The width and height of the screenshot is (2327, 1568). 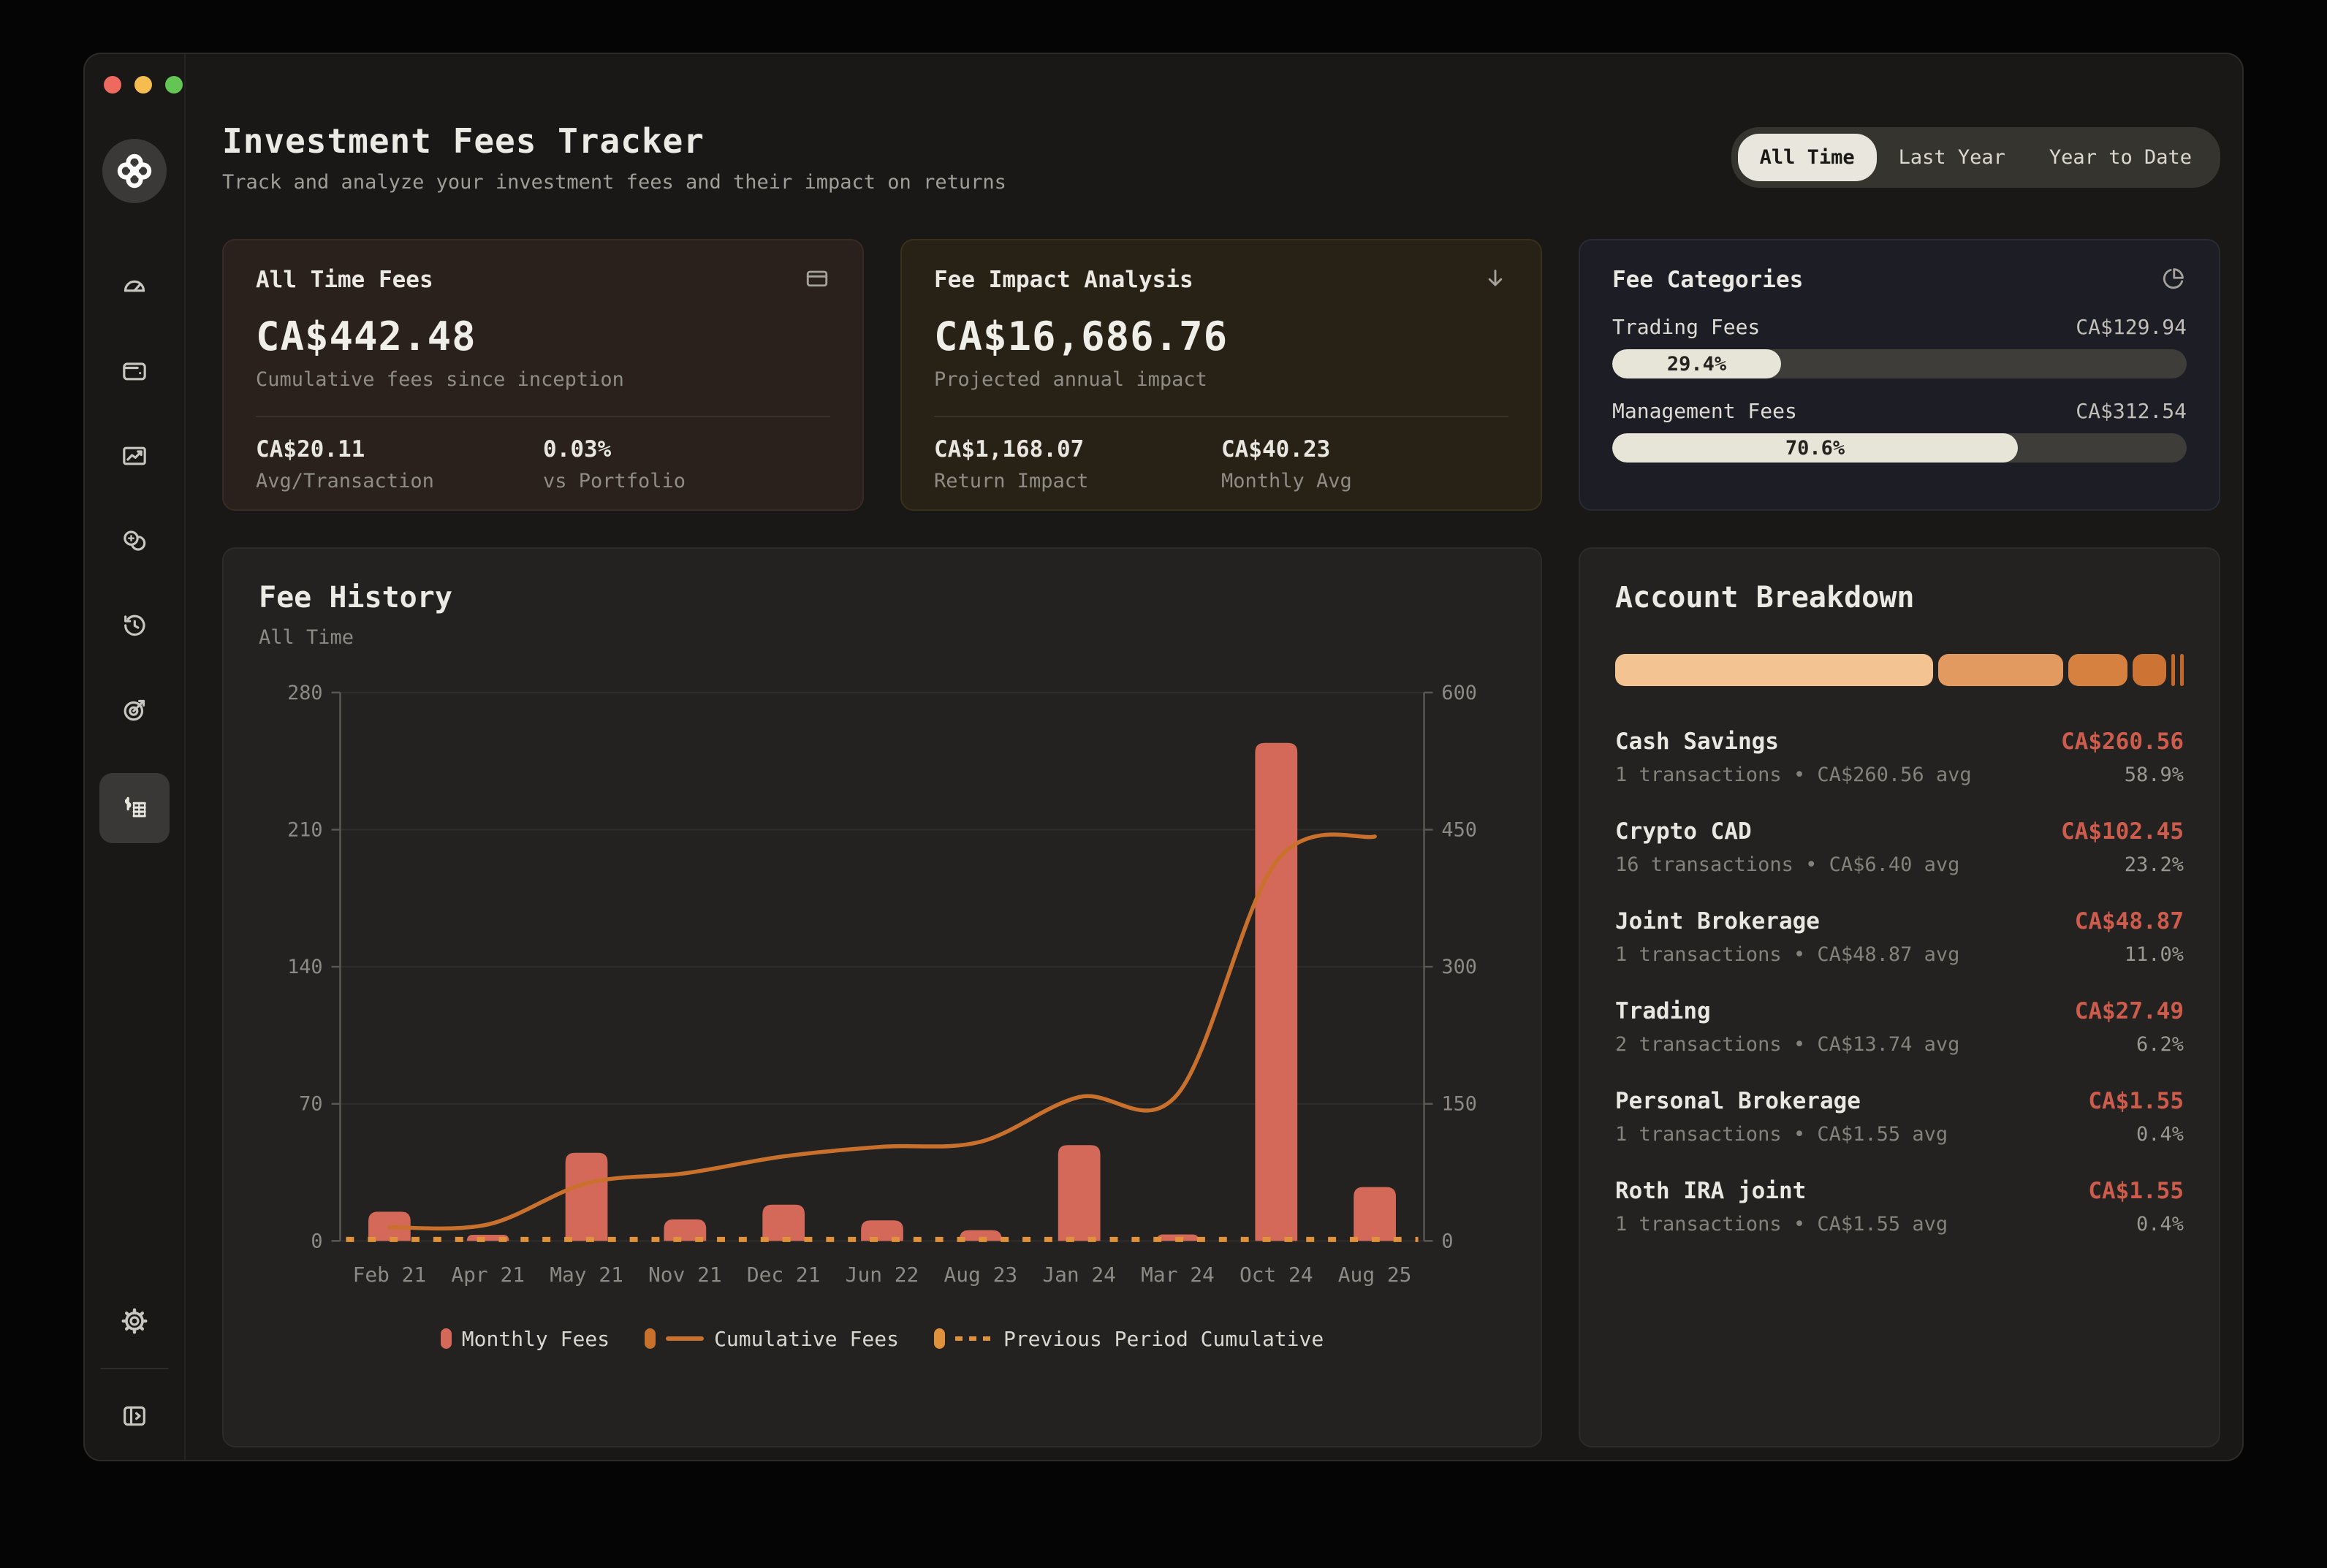 I want to click on legend-previous-period-cumulative: Previous Period Cumulative, so click(x=1128, y=1338).